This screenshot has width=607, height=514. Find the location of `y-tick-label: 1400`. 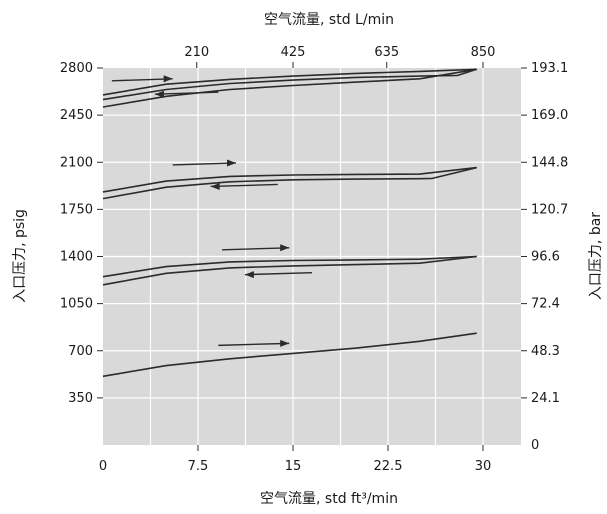

y-tick-label: 1400 is located at coordinates (76, 257).